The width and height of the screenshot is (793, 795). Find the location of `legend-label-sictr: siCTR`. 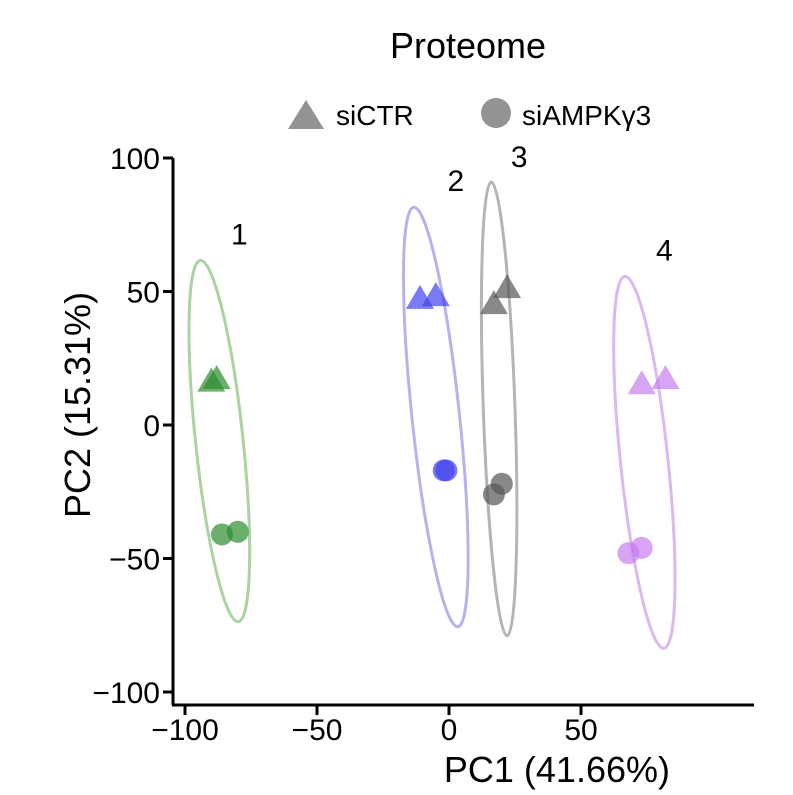

legend-label-sictr: siCTR is located at coordinates (375, 115).